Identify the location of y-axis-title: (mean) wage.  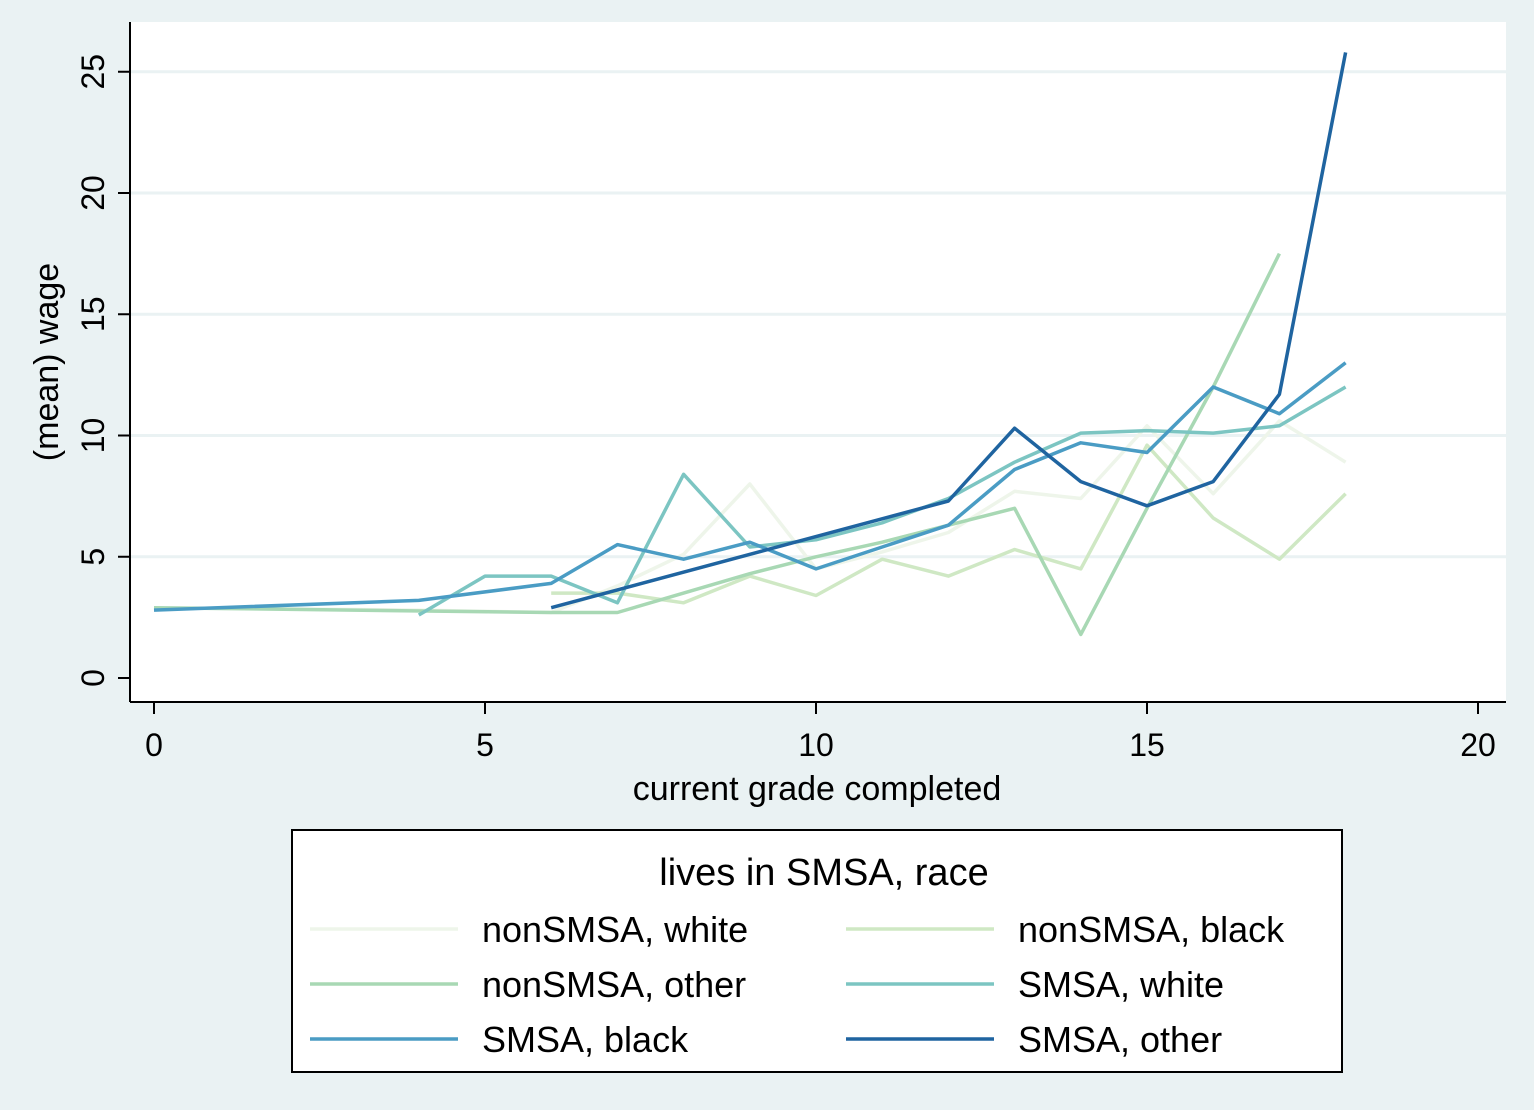
(47, 362).